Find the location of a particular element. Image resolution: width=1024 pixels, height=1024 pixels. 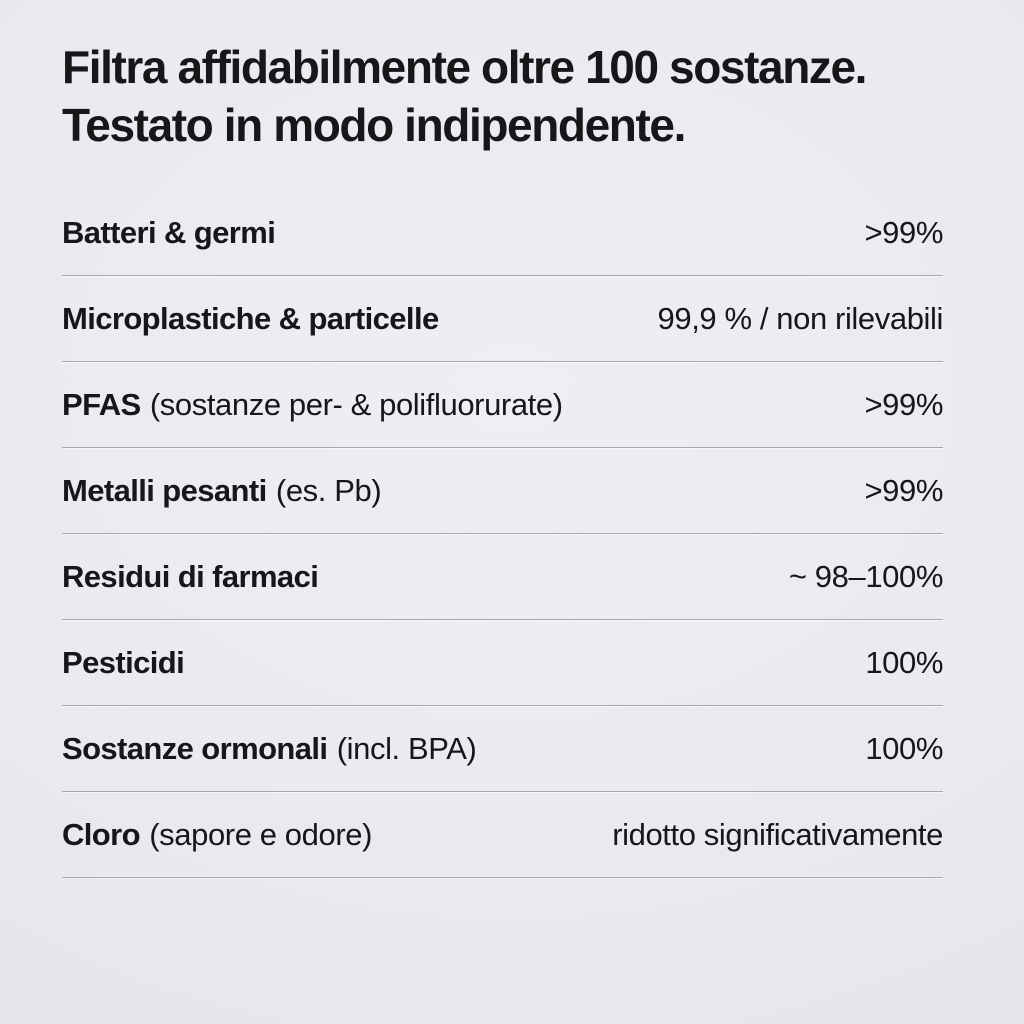

substance-name: Batteri & germi is located at coordinates (169, 232).